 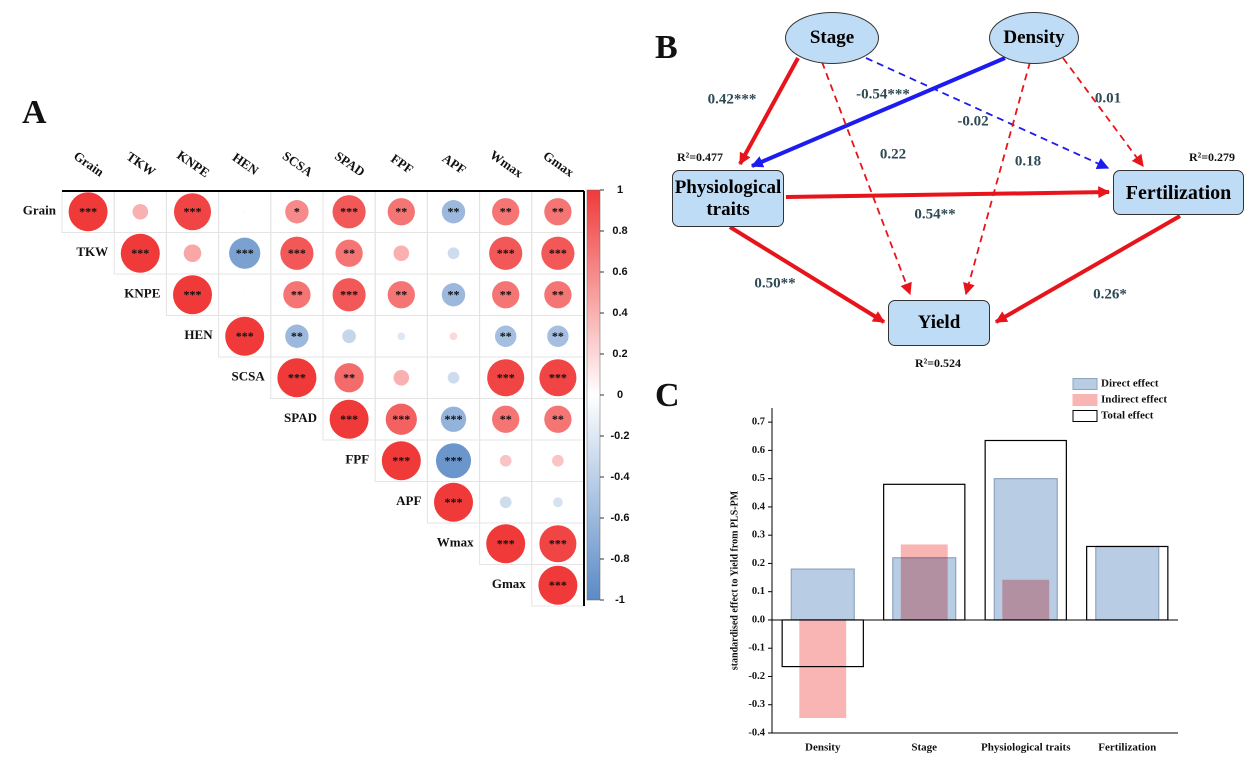 What do you see at coordinates (40, 210) in the screenshot?
I see `row-label: Grain` at bounding box center [40, 210].